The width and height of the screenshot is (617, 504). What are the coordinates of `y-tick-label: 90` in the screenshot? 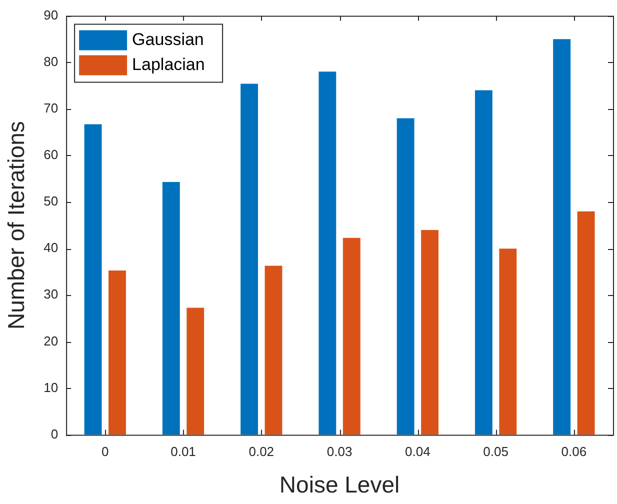 It's located at (51, 14).